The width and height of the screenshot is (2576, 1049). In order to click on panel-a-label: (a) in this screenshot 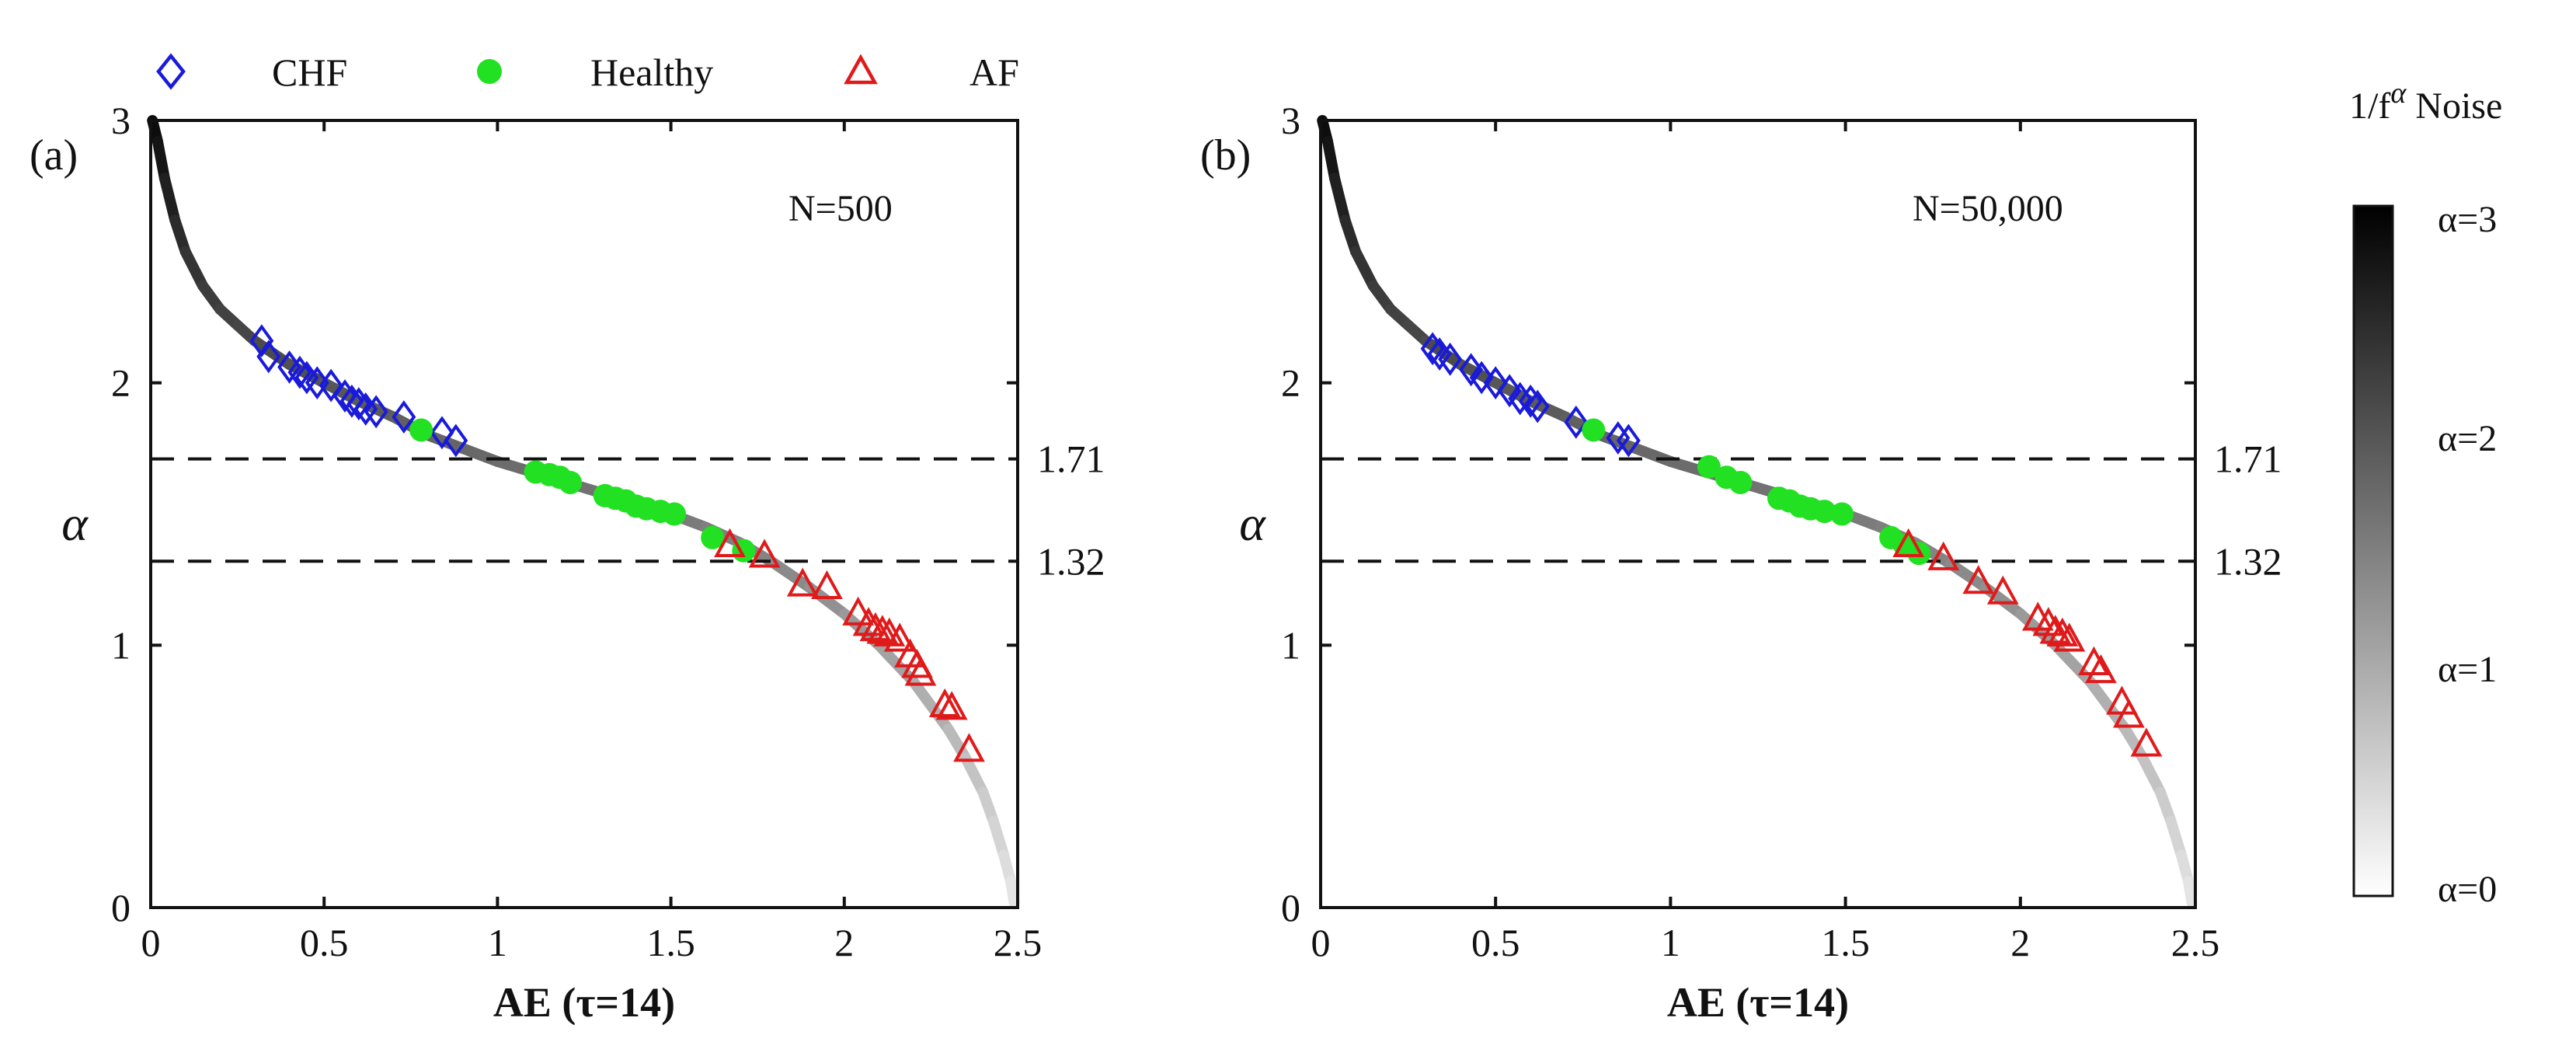, I will do `click(54, 155)`.